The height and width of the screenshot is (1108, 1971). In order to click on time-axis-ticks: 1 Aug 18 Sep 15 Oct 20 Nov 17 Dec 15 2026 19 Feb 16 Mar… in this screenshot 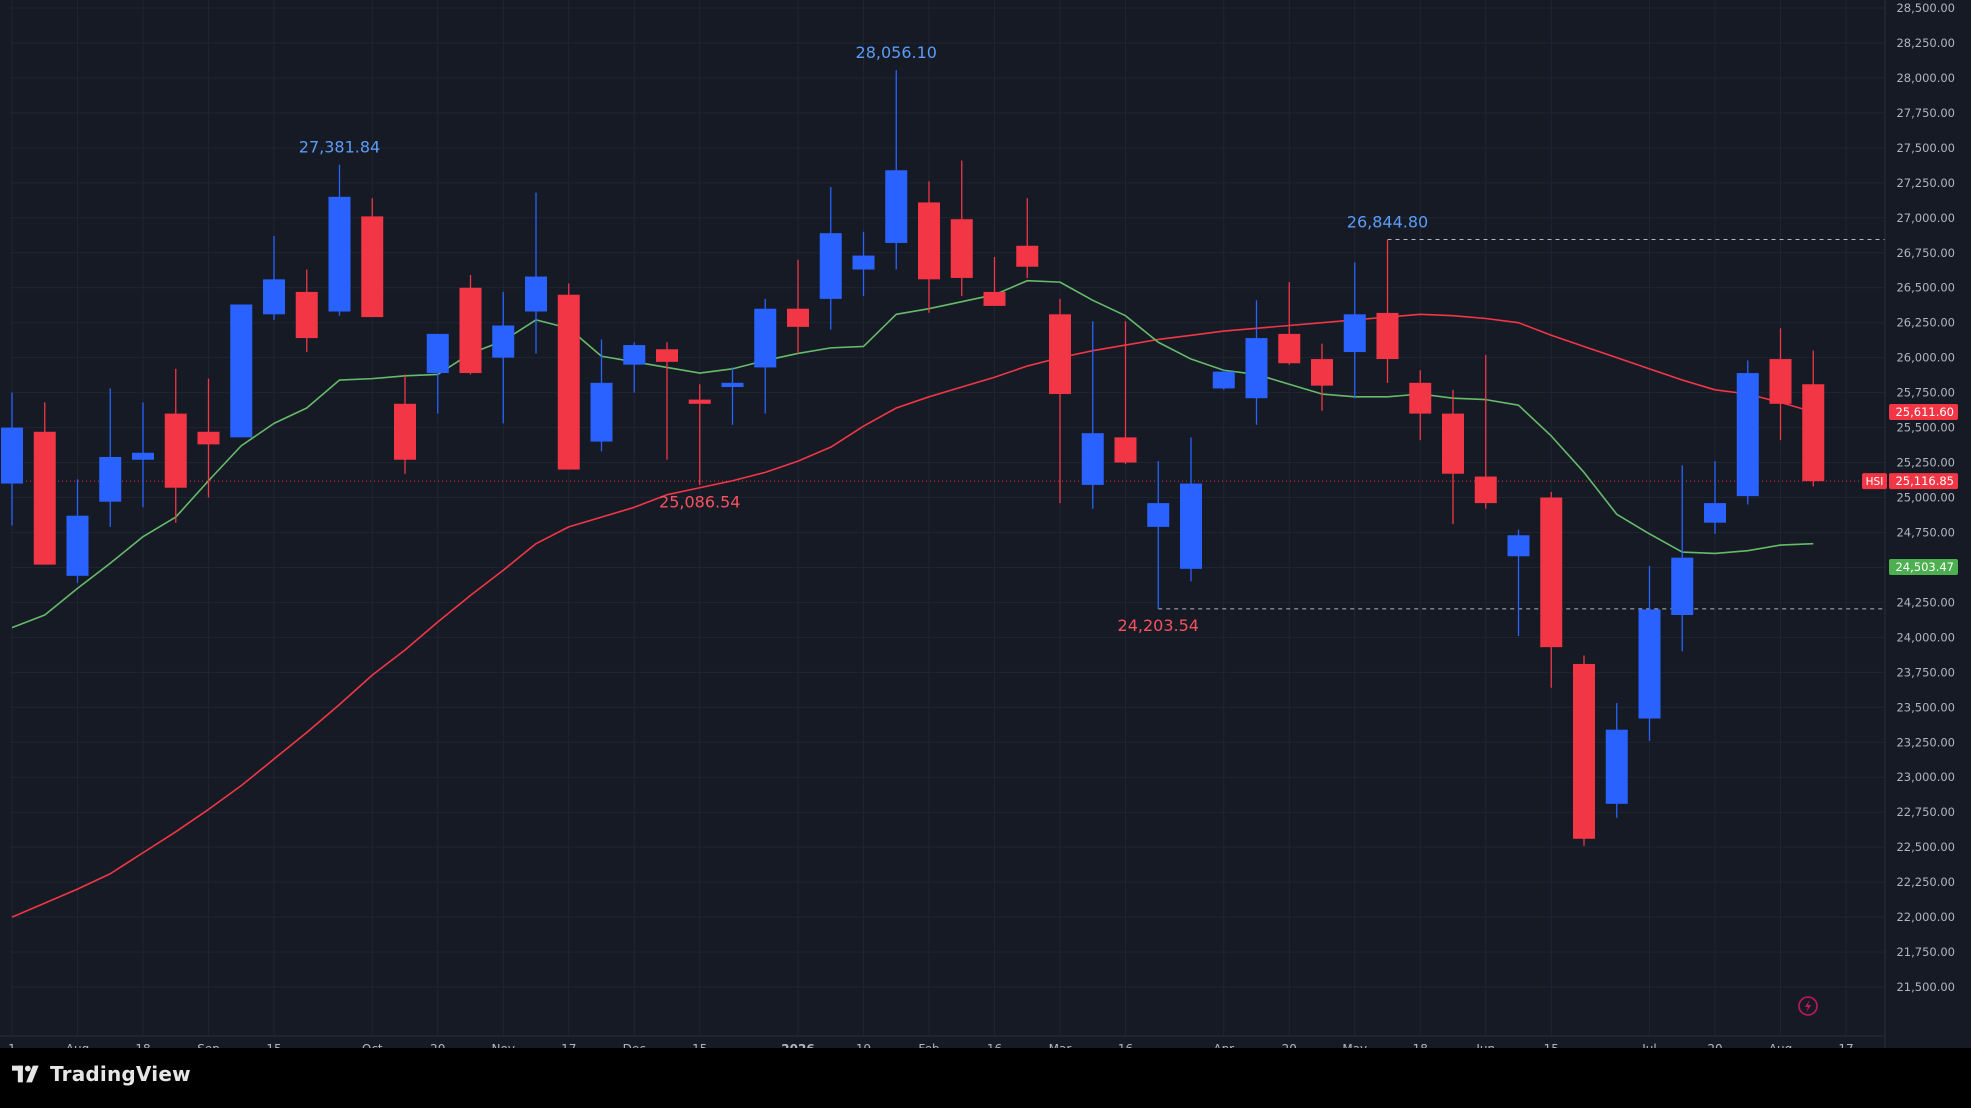, I will do `click(930, 1045)`.